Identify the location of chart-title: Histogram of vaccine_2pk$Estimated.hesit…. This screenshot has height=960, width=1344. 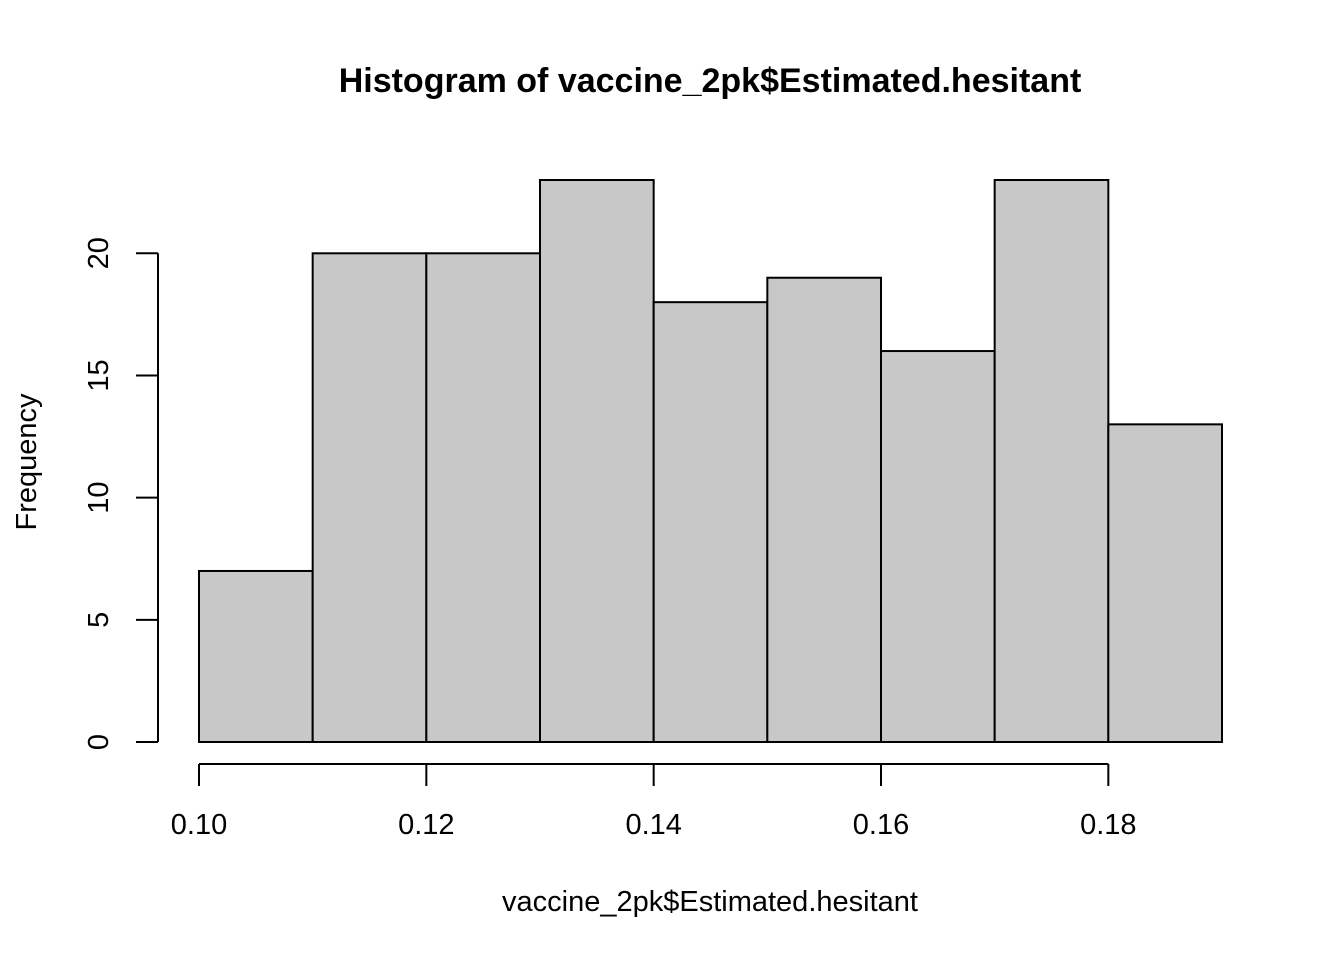
(710, 81).